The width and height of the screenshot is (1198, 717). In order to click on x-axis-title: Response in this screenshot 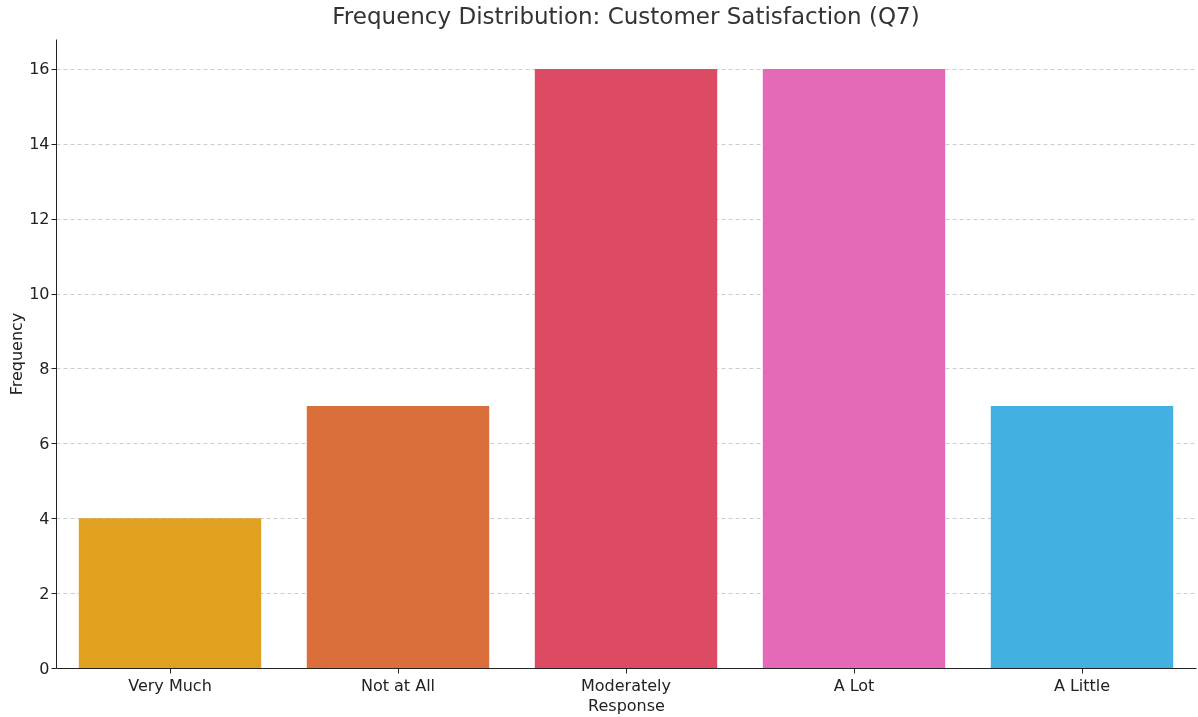, I will do `click(626, 705)`.